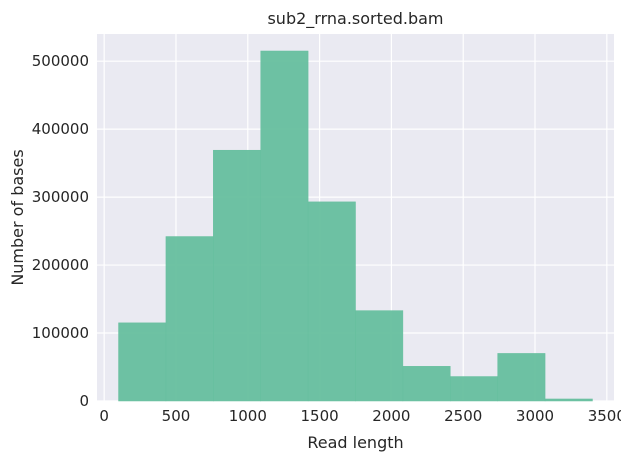  I want to click on y-tick-labels: 0 100000 200000 300000 400000 500000, so click(60, 231).